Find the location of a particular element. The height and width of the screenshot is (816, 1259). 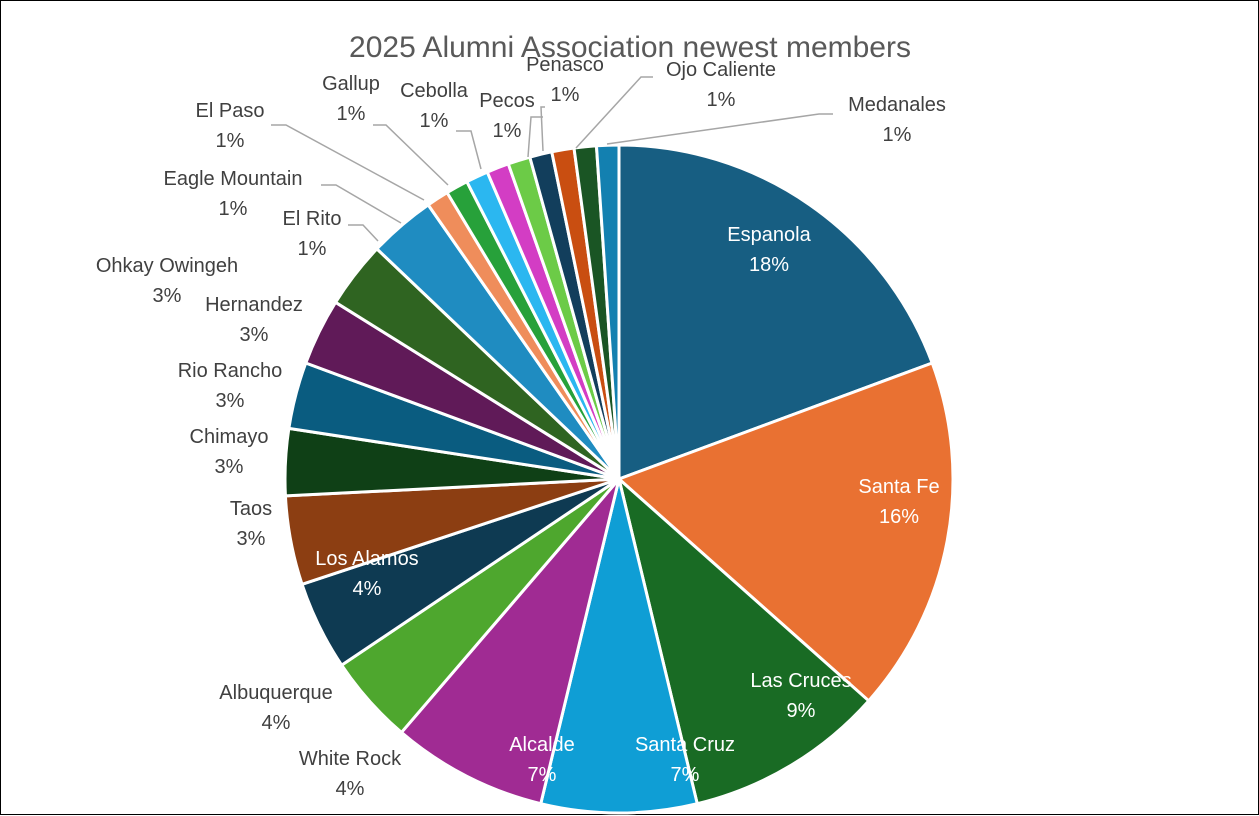

data-label-las-cruces: Las Cruces 9% is located at coordinates (800, 696).